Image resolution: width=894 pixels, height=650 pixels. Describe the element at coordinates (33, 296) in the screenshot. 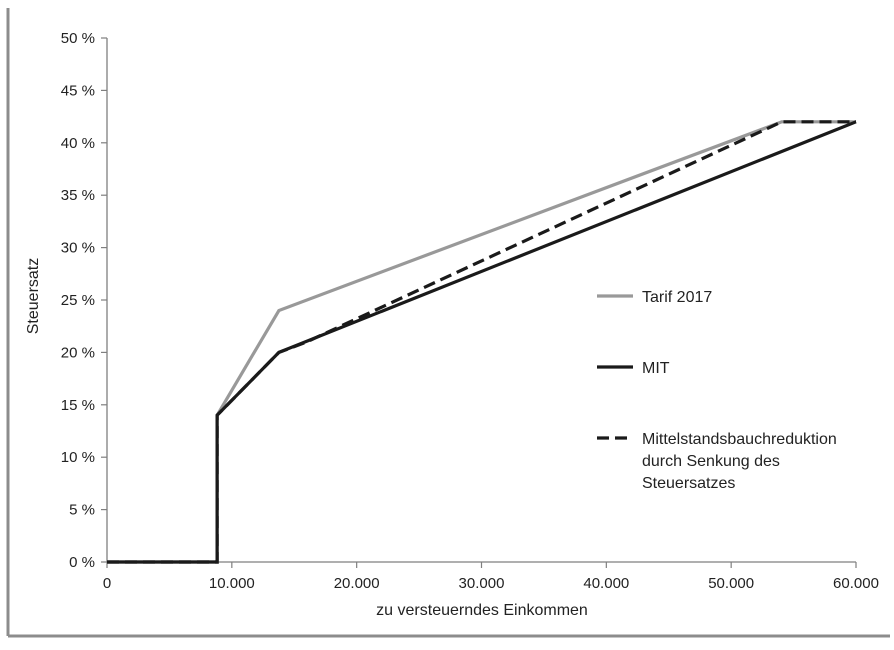

I see `y-axis-title: Steuersatz` at that location.